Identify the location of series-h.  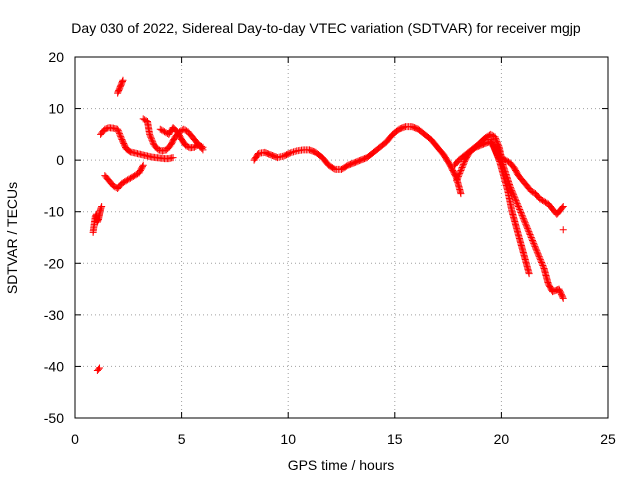
(357, 160).